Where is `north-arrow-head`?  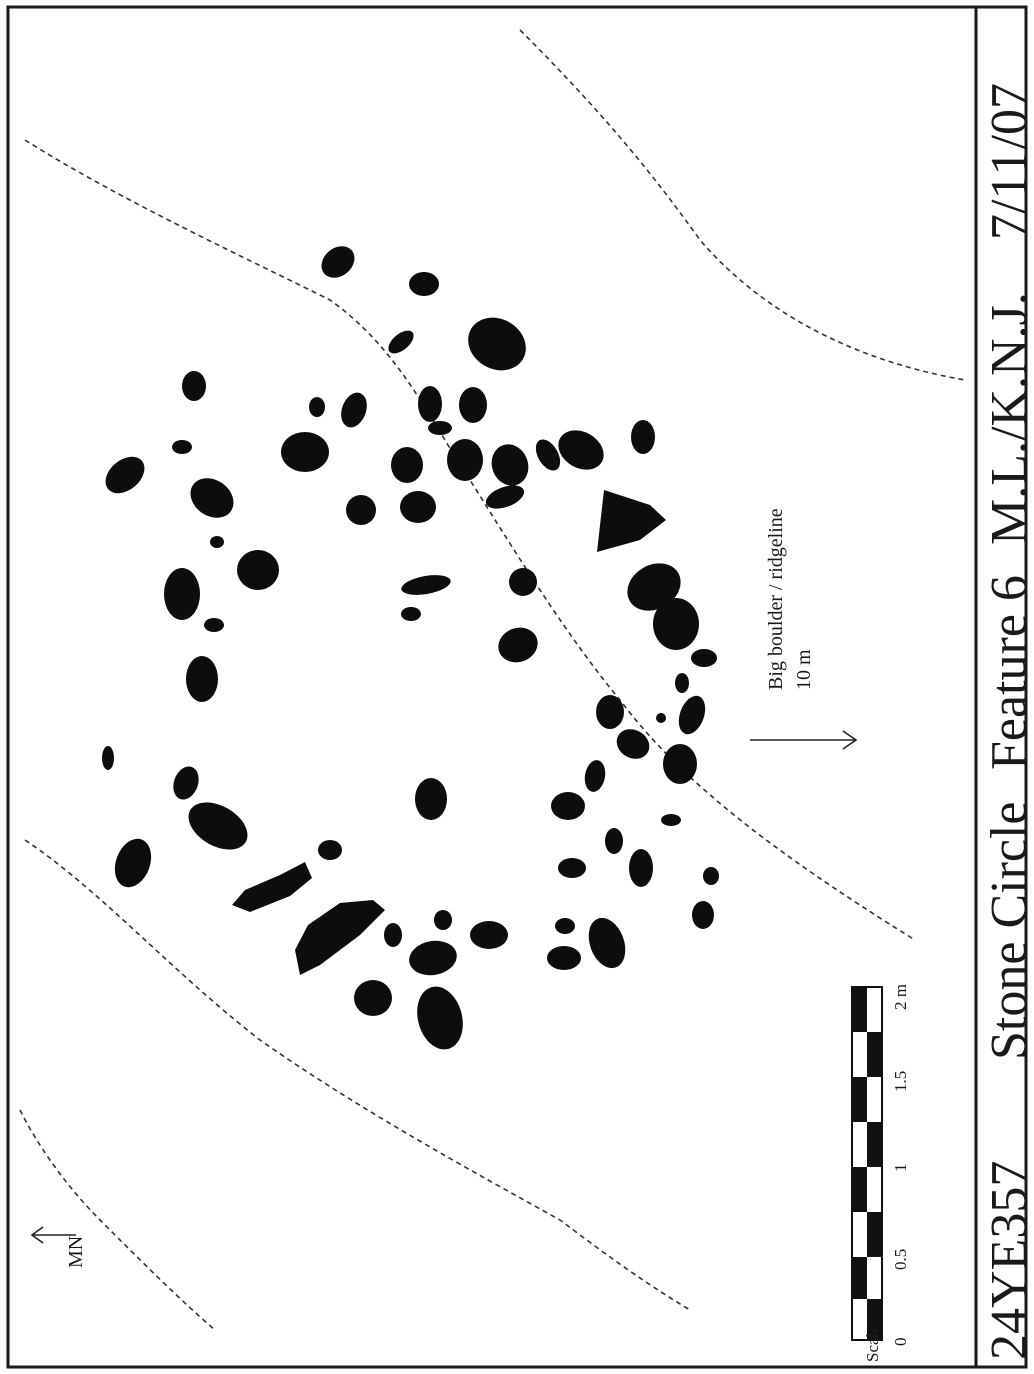
north-arrow-head is located at coordinates (37, 1235).